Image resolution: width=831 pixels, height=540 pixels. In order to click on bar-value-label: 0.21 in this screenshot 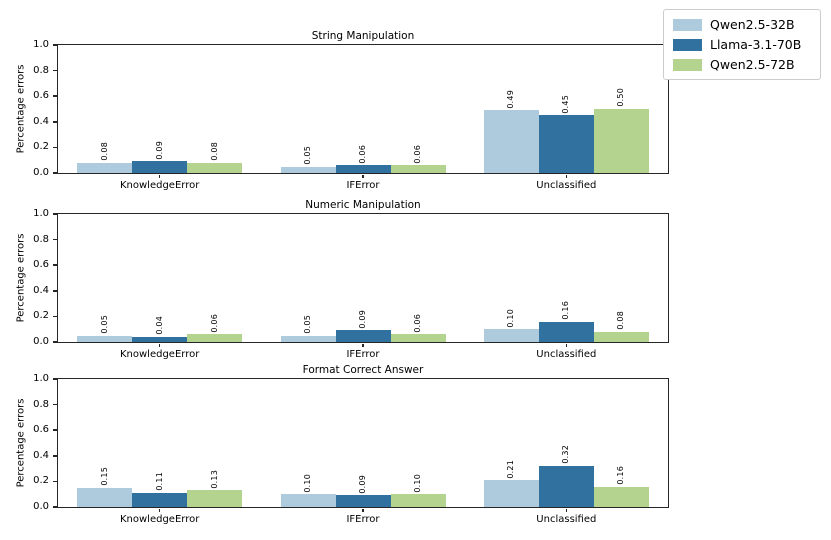, I will do `click(511, 469)`.